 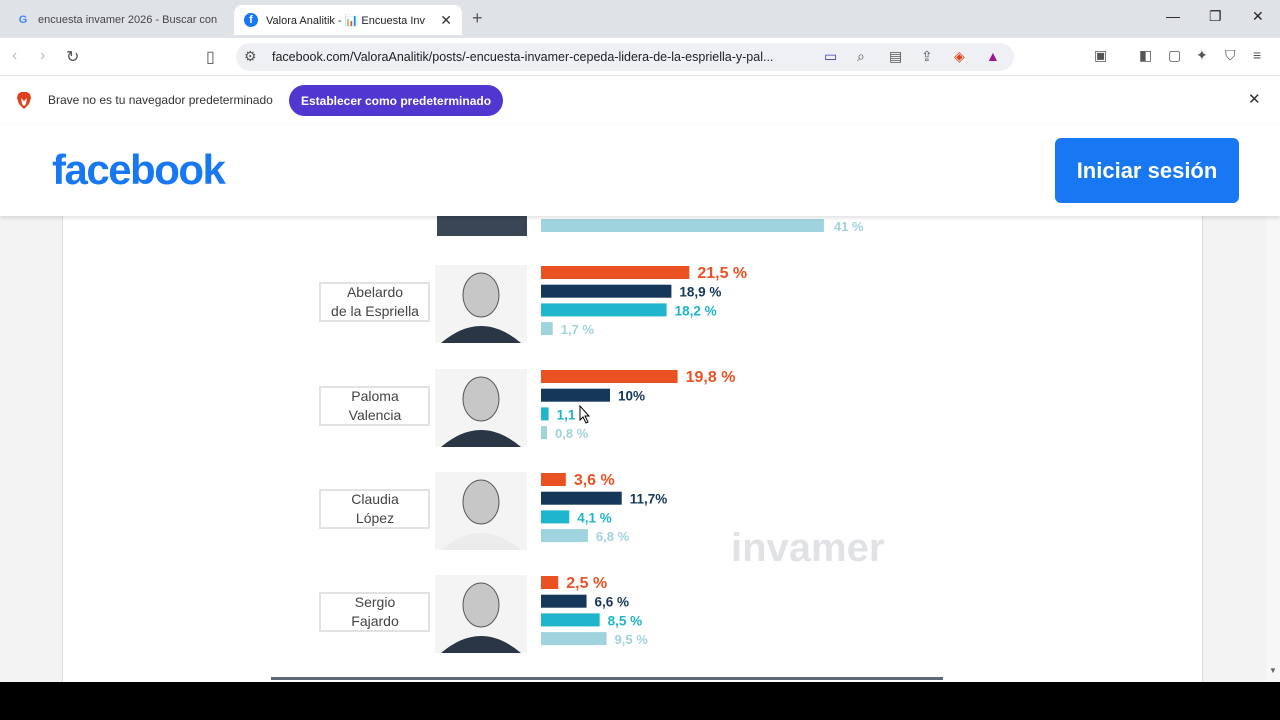 What do you see at coordinates (375, 292) in the screenshot?
I see `candidate-name-line1: Abelardo` at bounding box center [375, 292].